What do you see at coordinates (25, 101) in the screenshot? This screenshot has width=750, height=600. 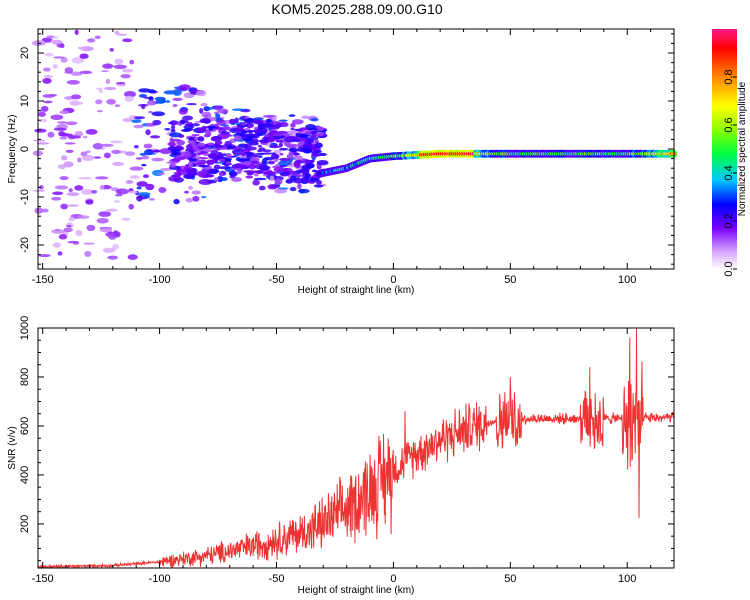 I see `y-tick-label: 10` at bounding box center [25, 101].